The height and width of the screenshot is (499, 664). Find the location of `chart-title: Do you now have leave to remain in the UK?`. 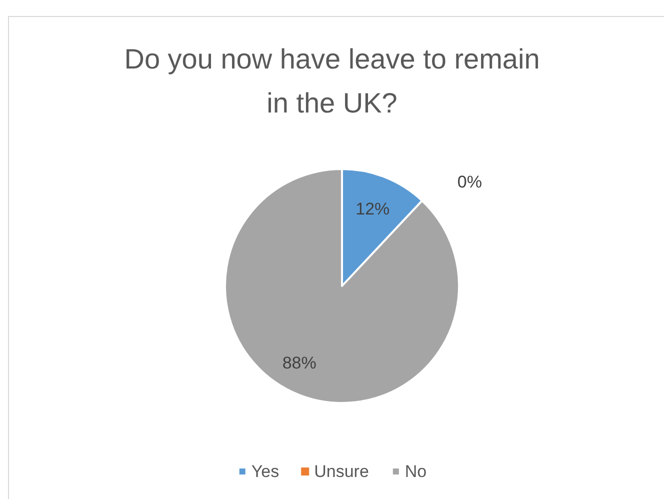

chart-title: Do you now have leave to remain in the UK? is located at coordinates (332, 81).